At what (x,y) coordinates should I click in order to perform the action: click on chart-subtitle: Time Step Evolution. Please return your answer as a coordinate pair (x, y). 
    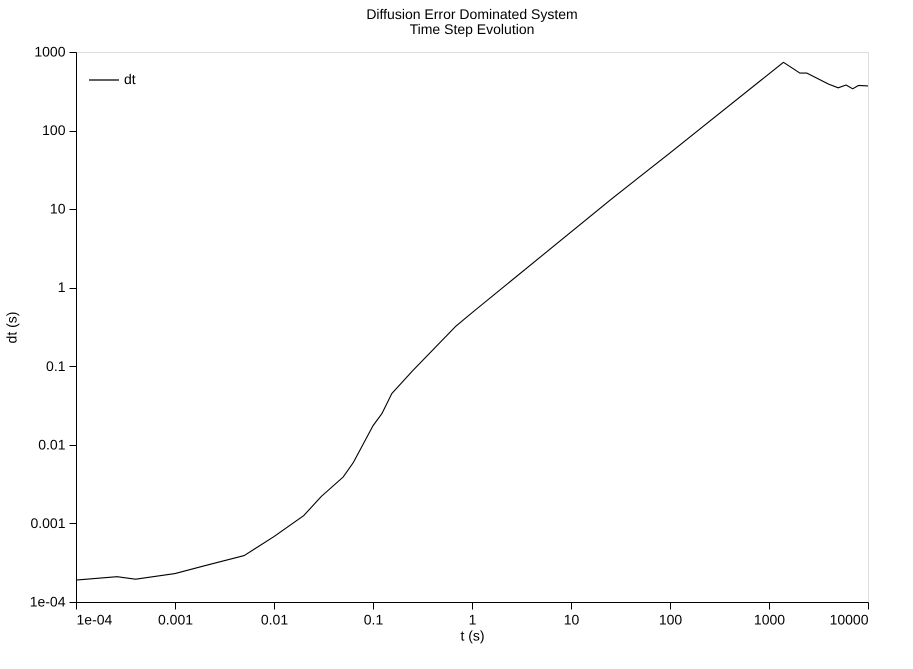
    Looking at the image, I should click on (472, 29).